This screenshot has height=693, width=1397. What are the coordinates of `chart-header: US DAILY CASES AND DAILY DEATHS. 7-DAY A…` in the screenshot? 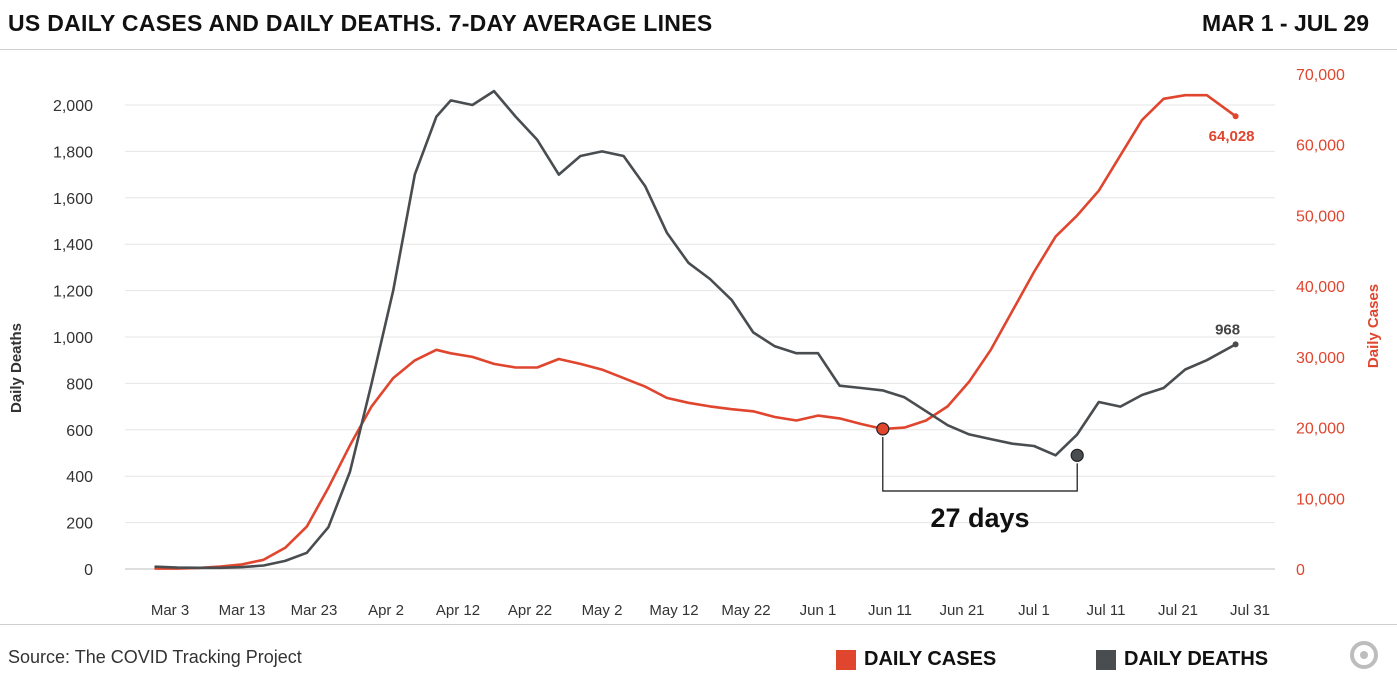 It's located at (698, 25).